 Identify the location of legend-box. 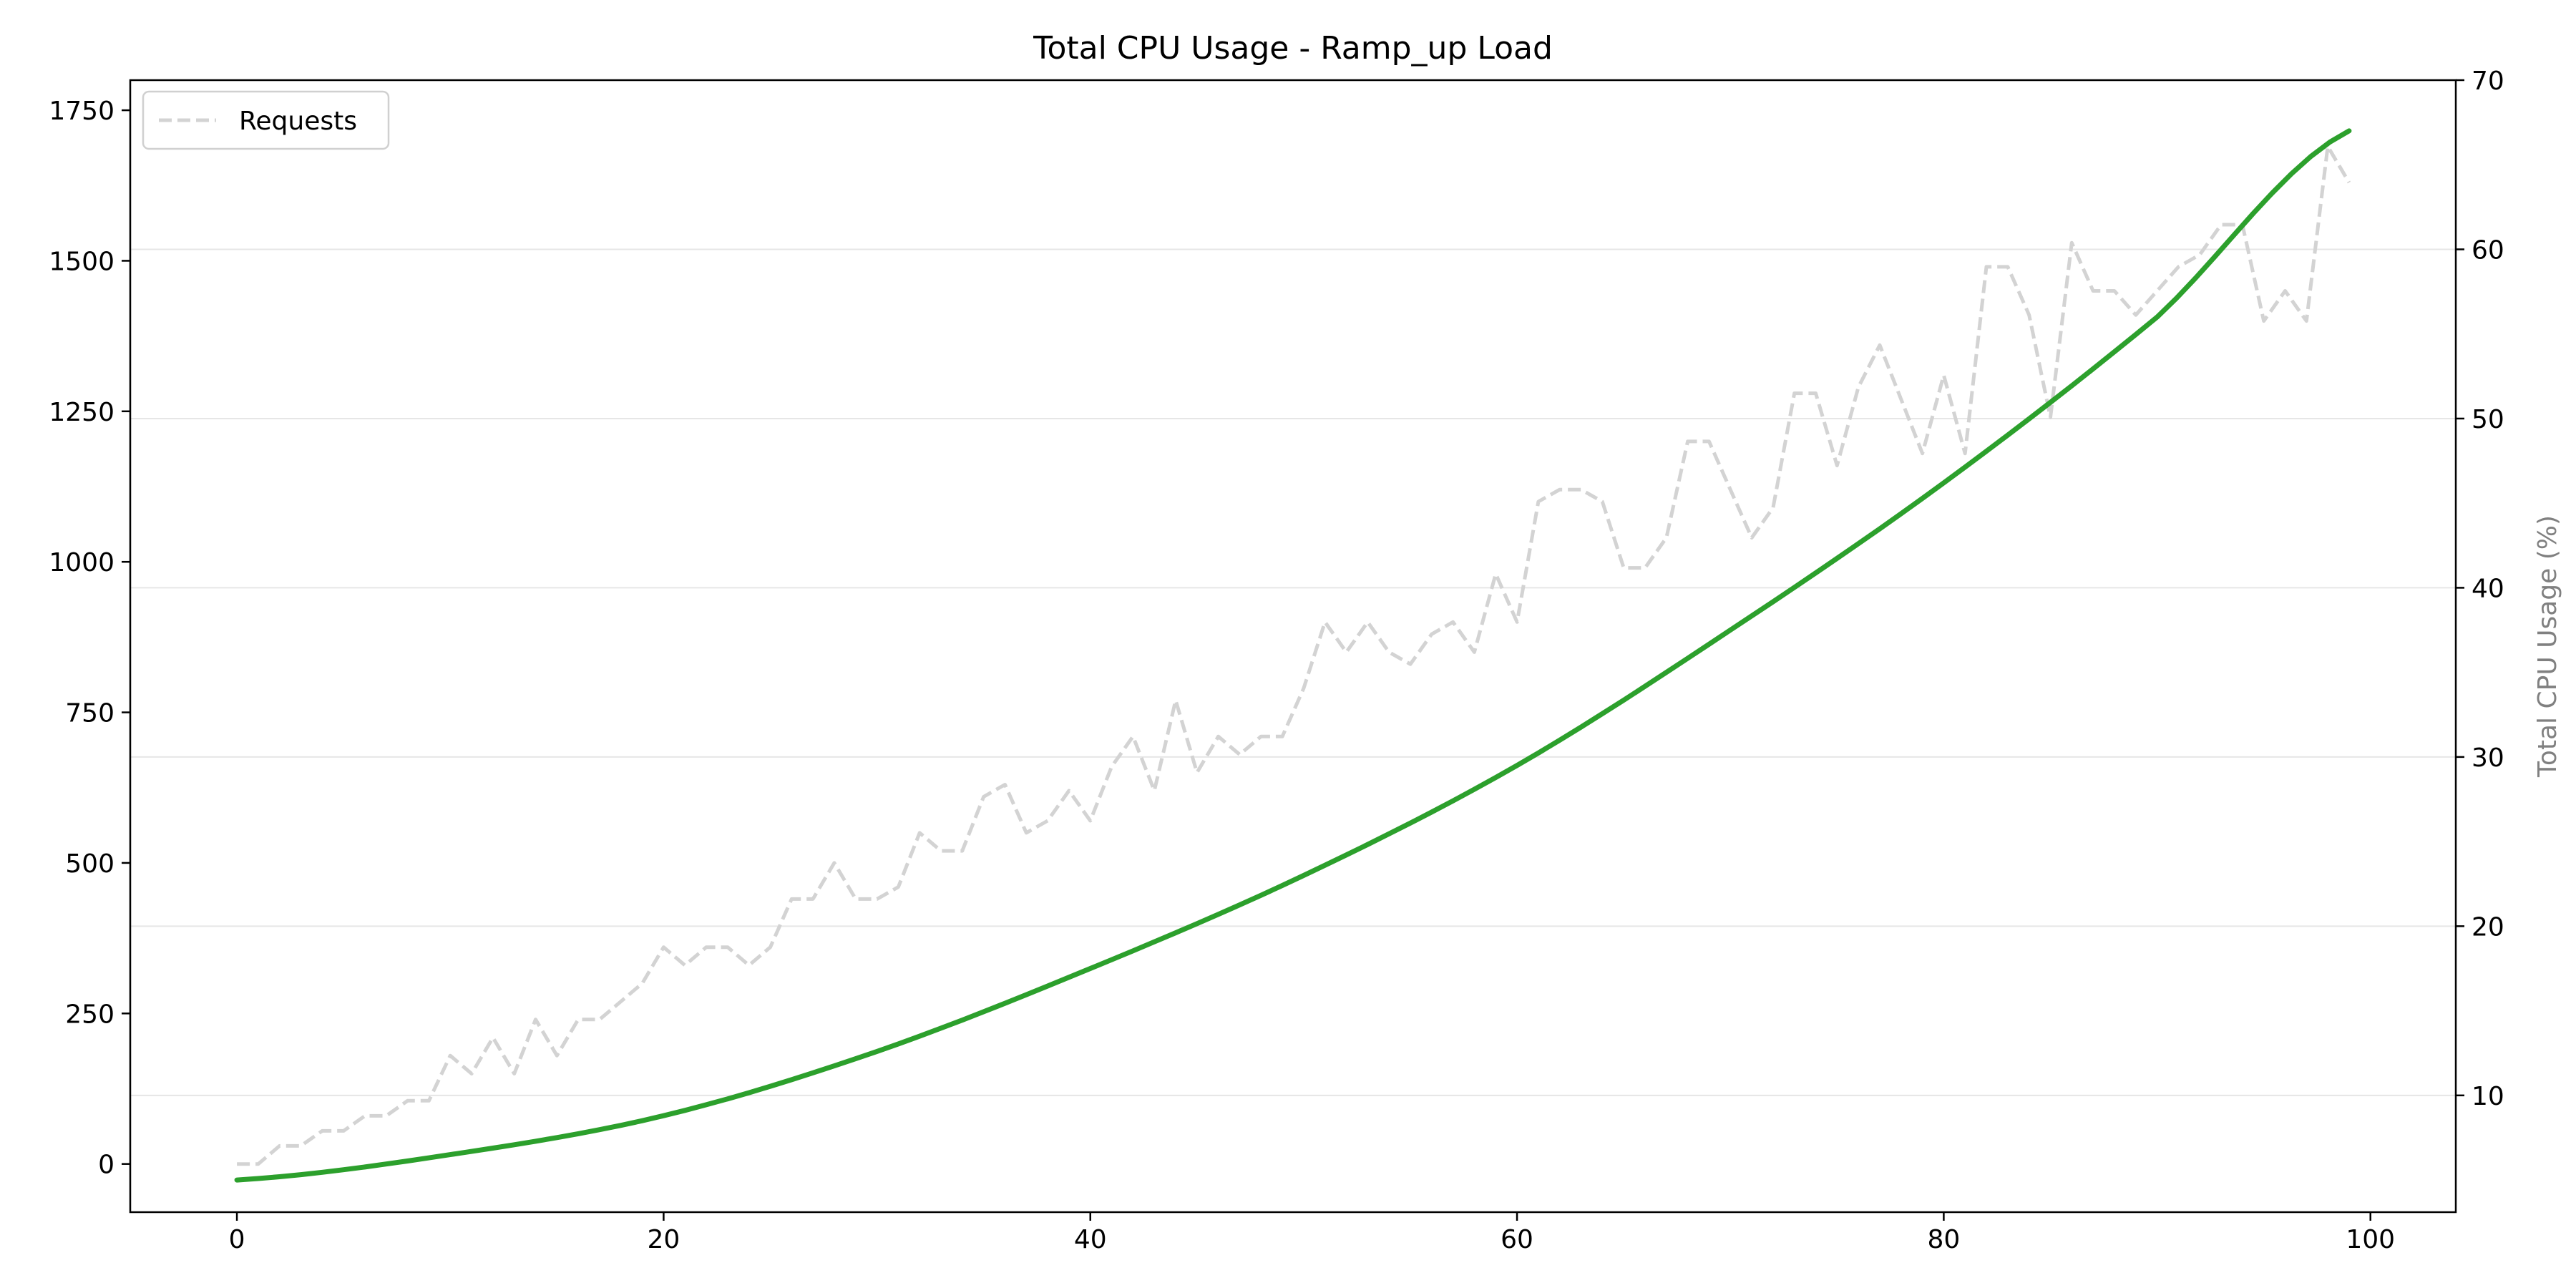
(266, 120).